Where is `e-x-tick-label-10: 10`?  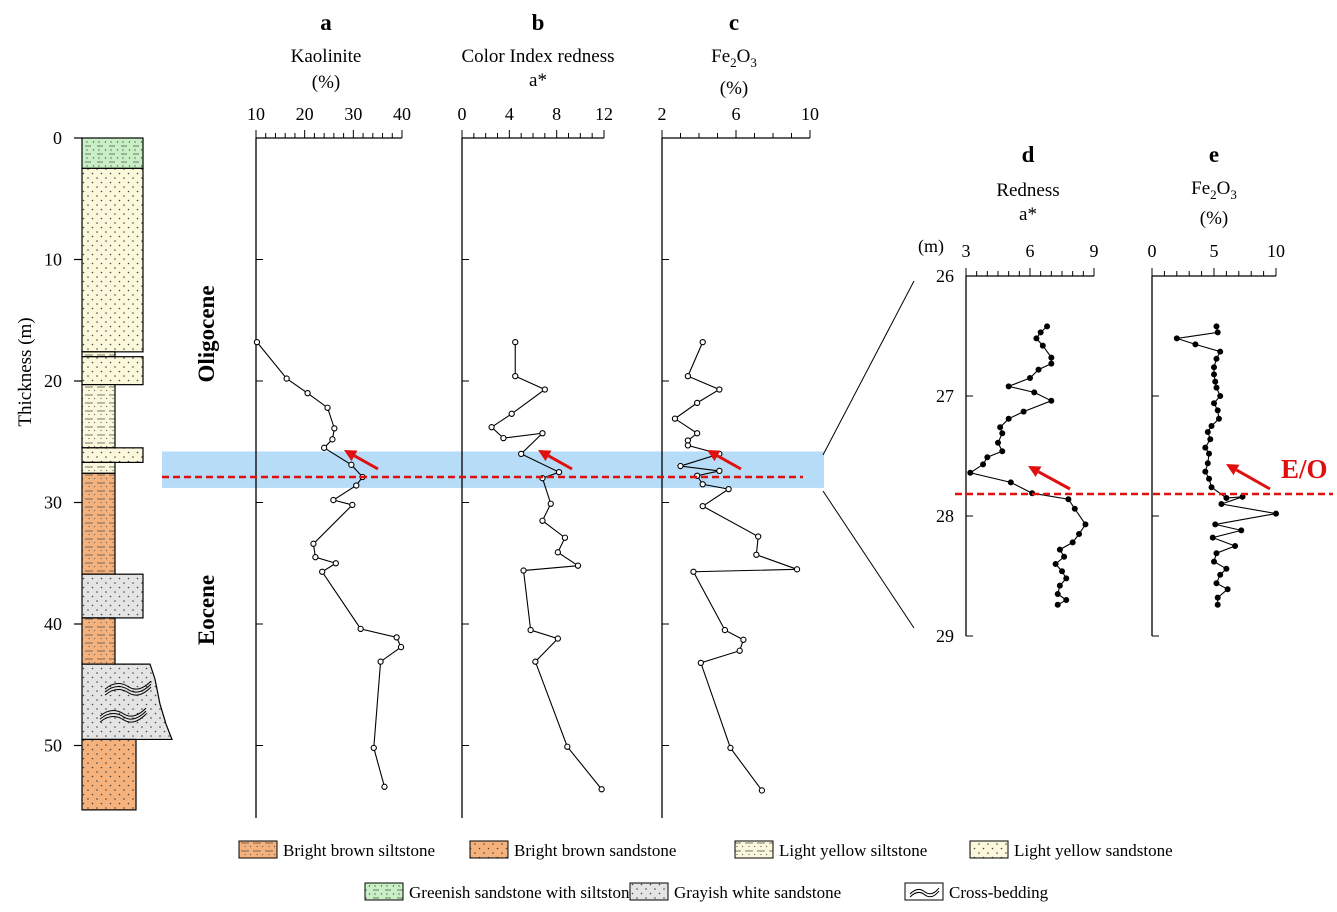
e-x-tick-label-10: 10 is located at coordinates (1276, 251).